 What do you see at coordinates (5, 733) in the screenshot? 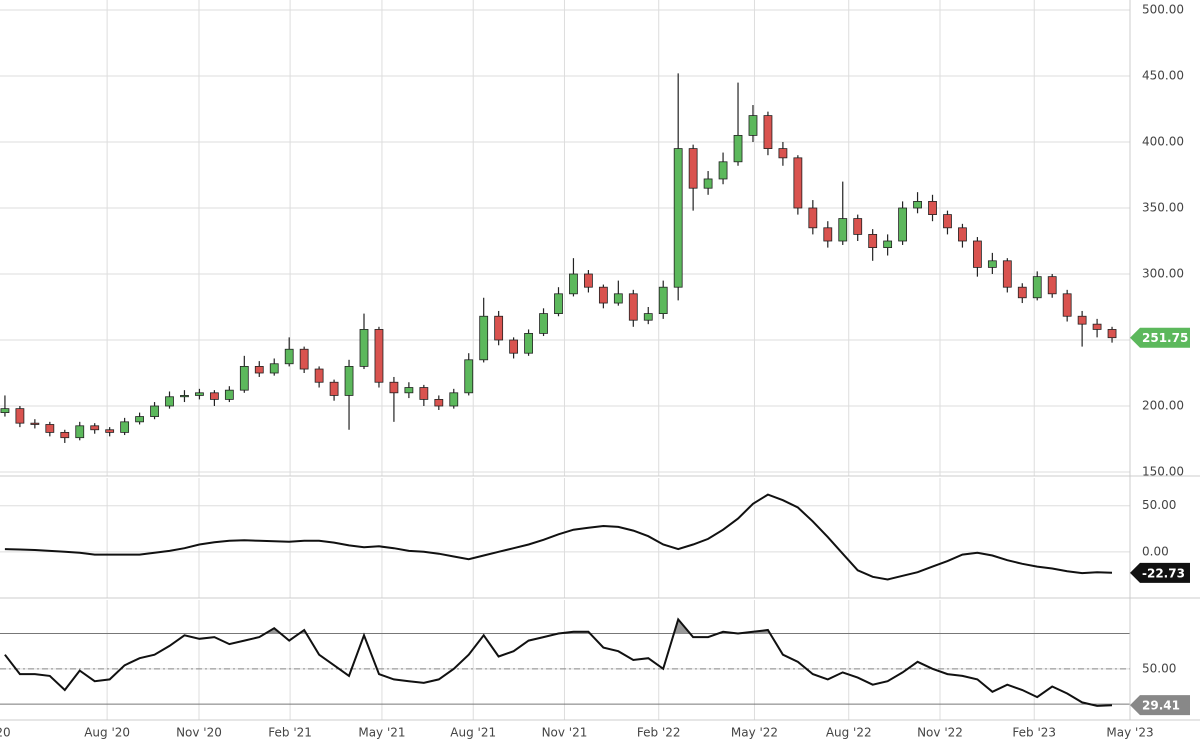
I see `x-tick-label: May '20` at bounding box center [5, 733].